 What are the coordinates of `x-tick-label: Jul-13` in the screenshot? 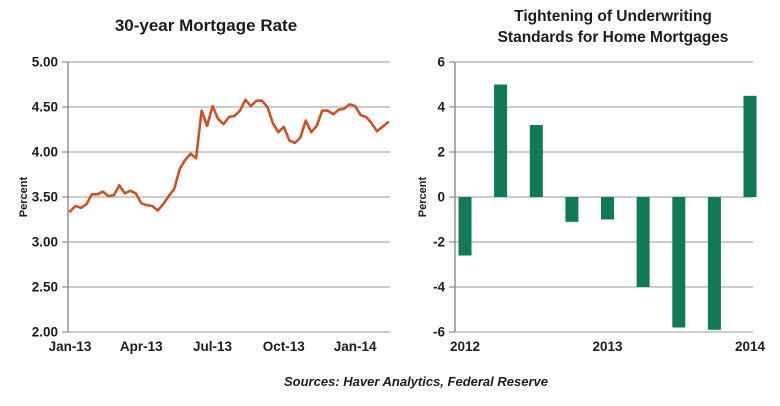 It's located at (213, 346).